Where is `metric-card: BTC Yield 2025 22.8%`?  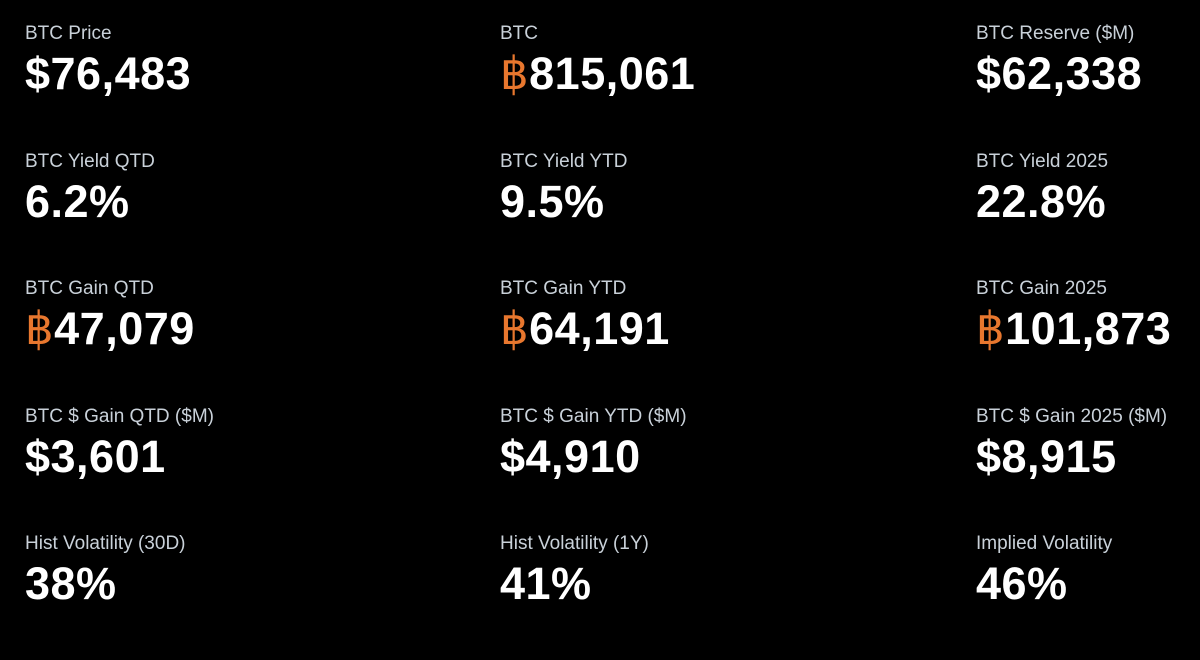 metric-card: BTC Yield 2025 22.8% is located at coordinates (1076, 214).